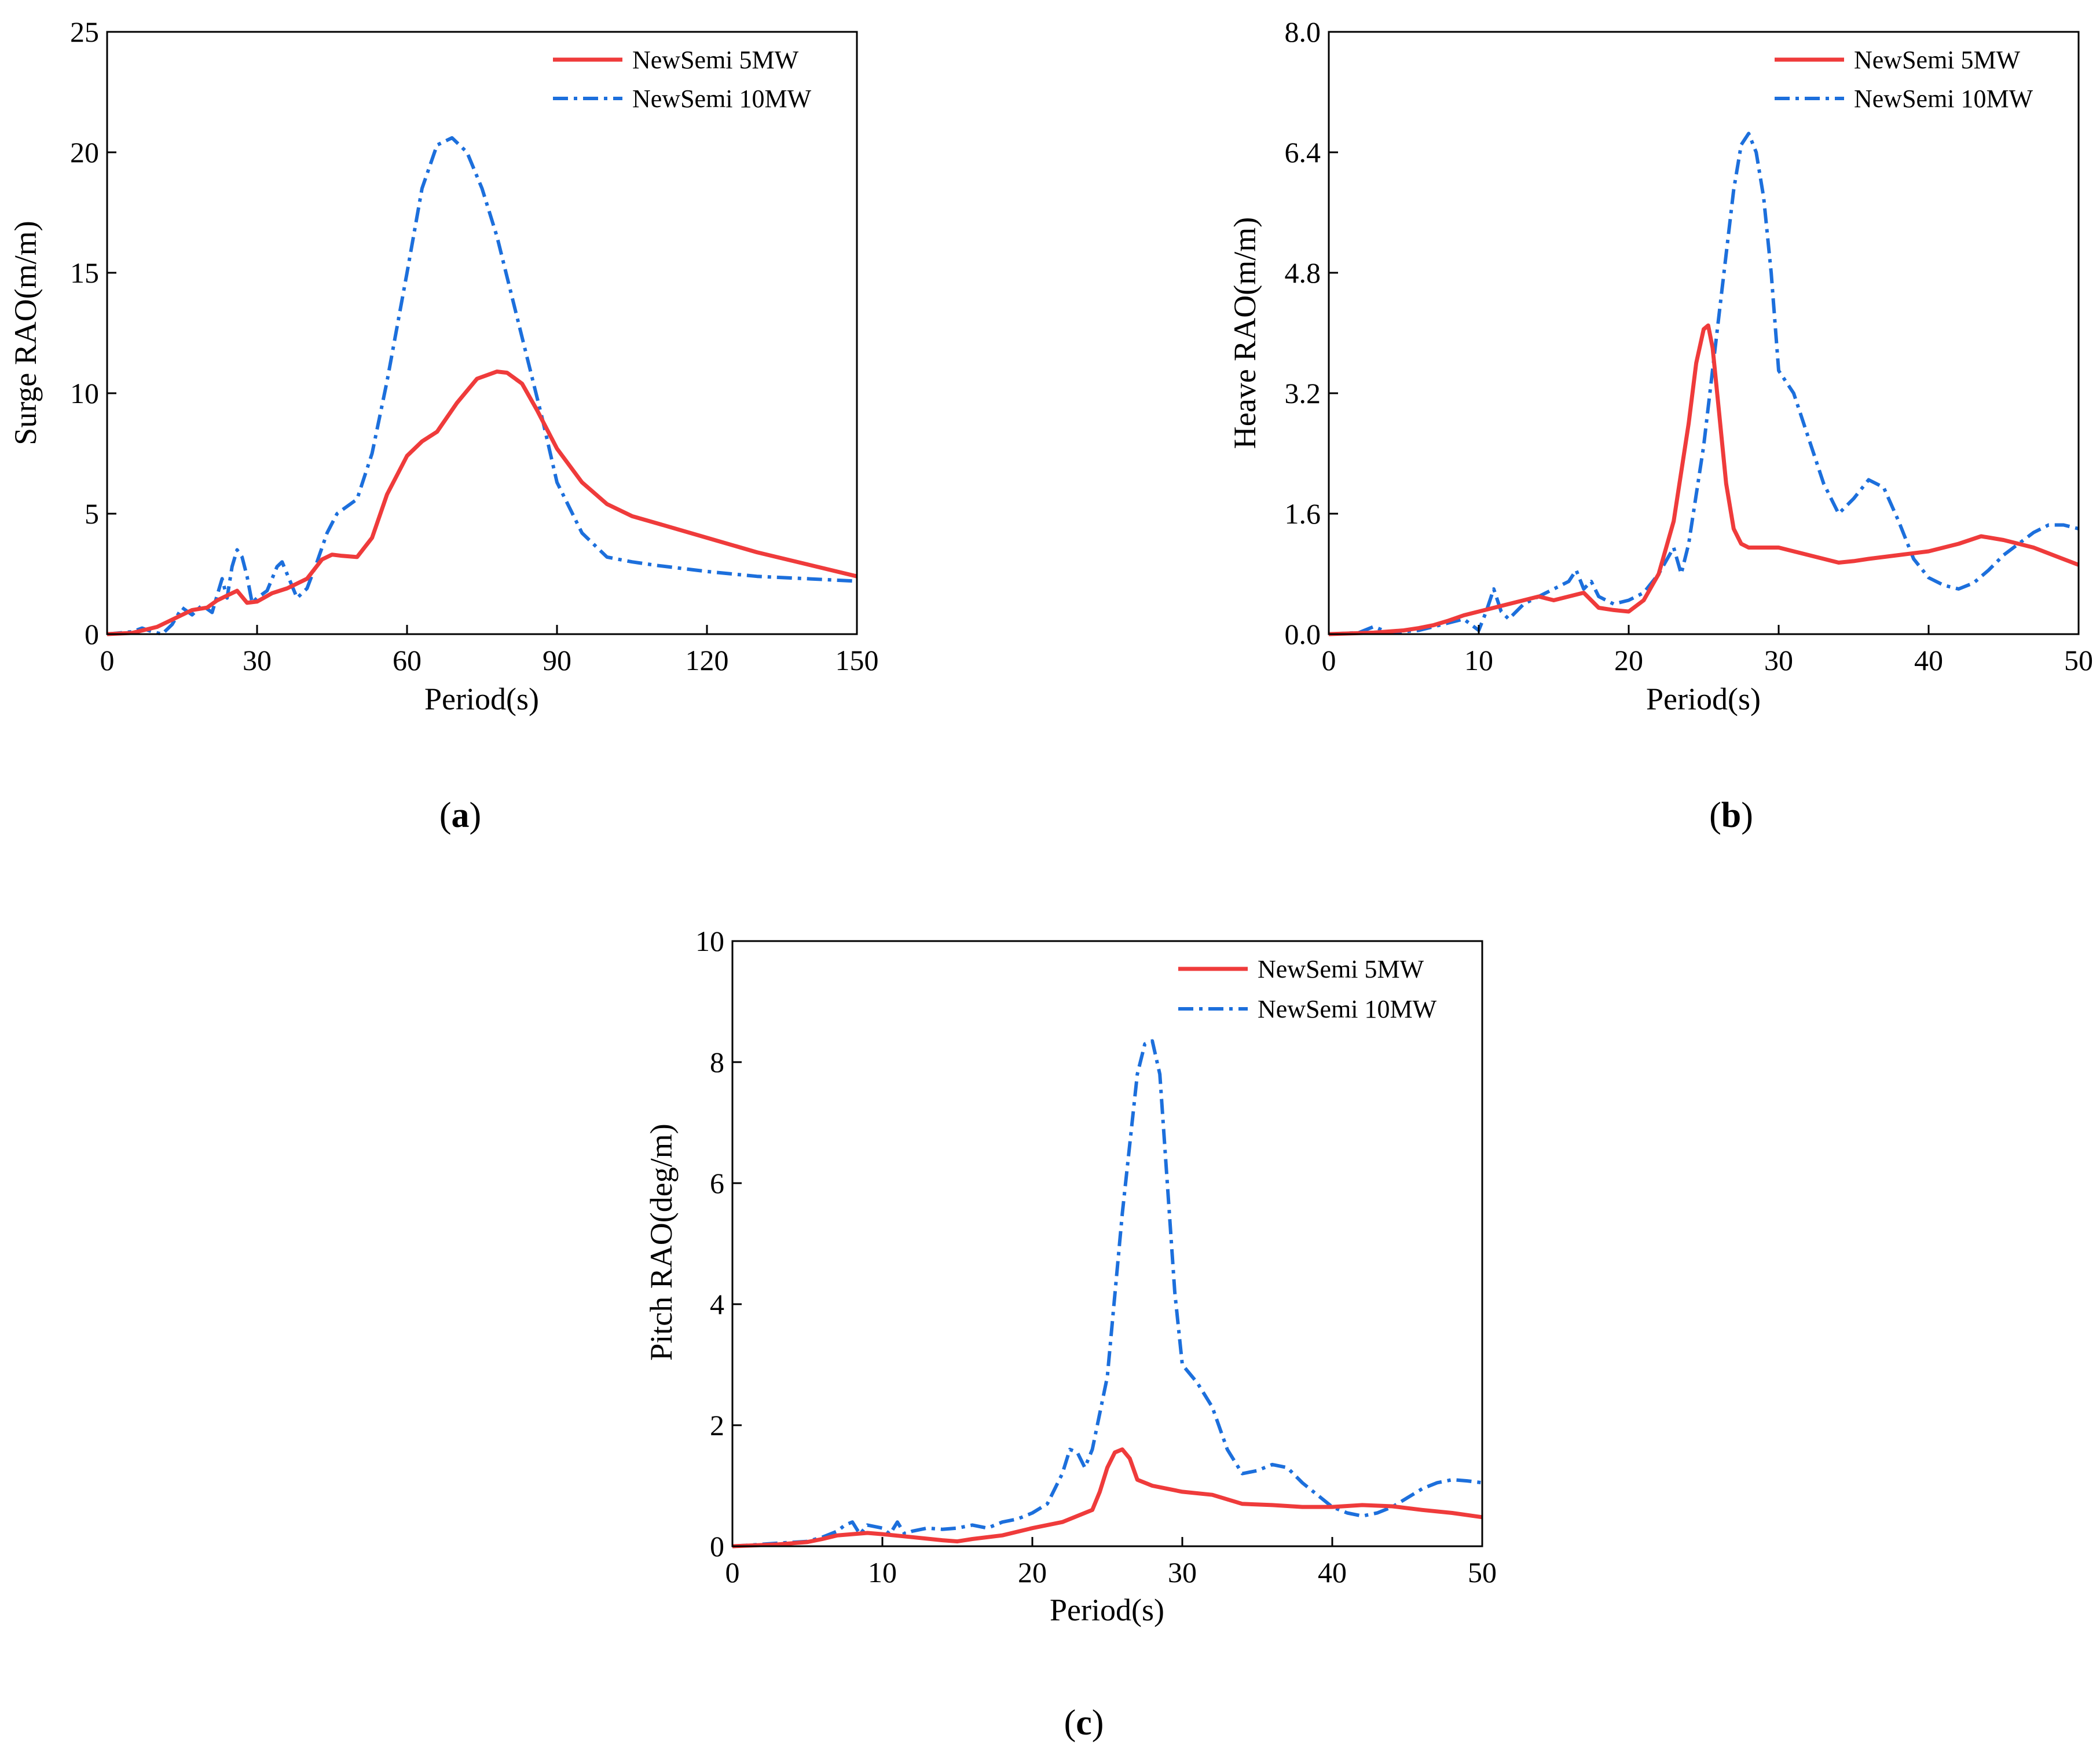 This screenshot has height=1753, width=2100. What do you see at coordinates (1107, 1294) in the screenshot?
I see `chart-c-series-layer` at bounding box center [1107, 1294].